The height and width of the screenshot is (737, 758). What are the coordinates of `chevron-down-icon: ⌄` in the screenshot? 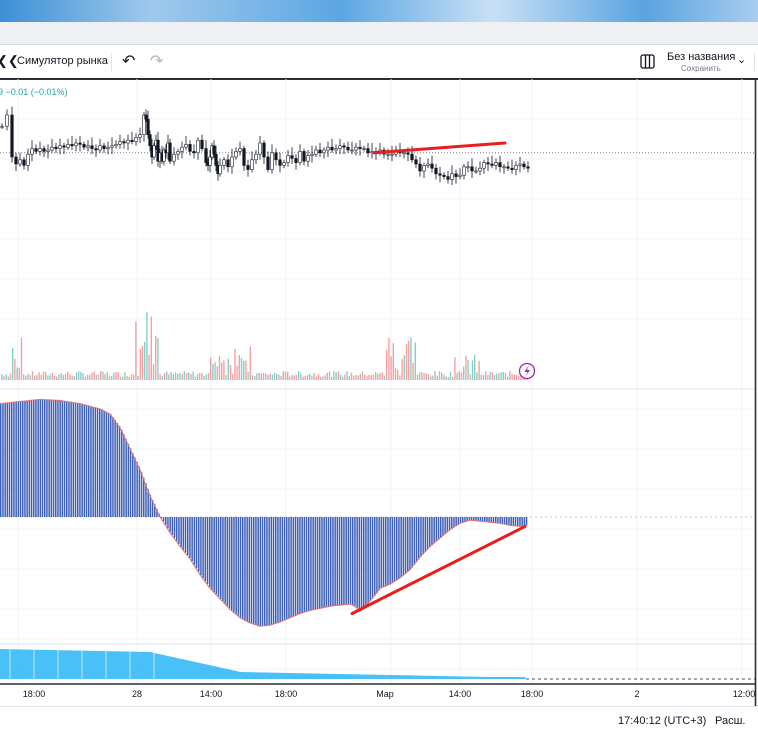 It's located at (742, 60).